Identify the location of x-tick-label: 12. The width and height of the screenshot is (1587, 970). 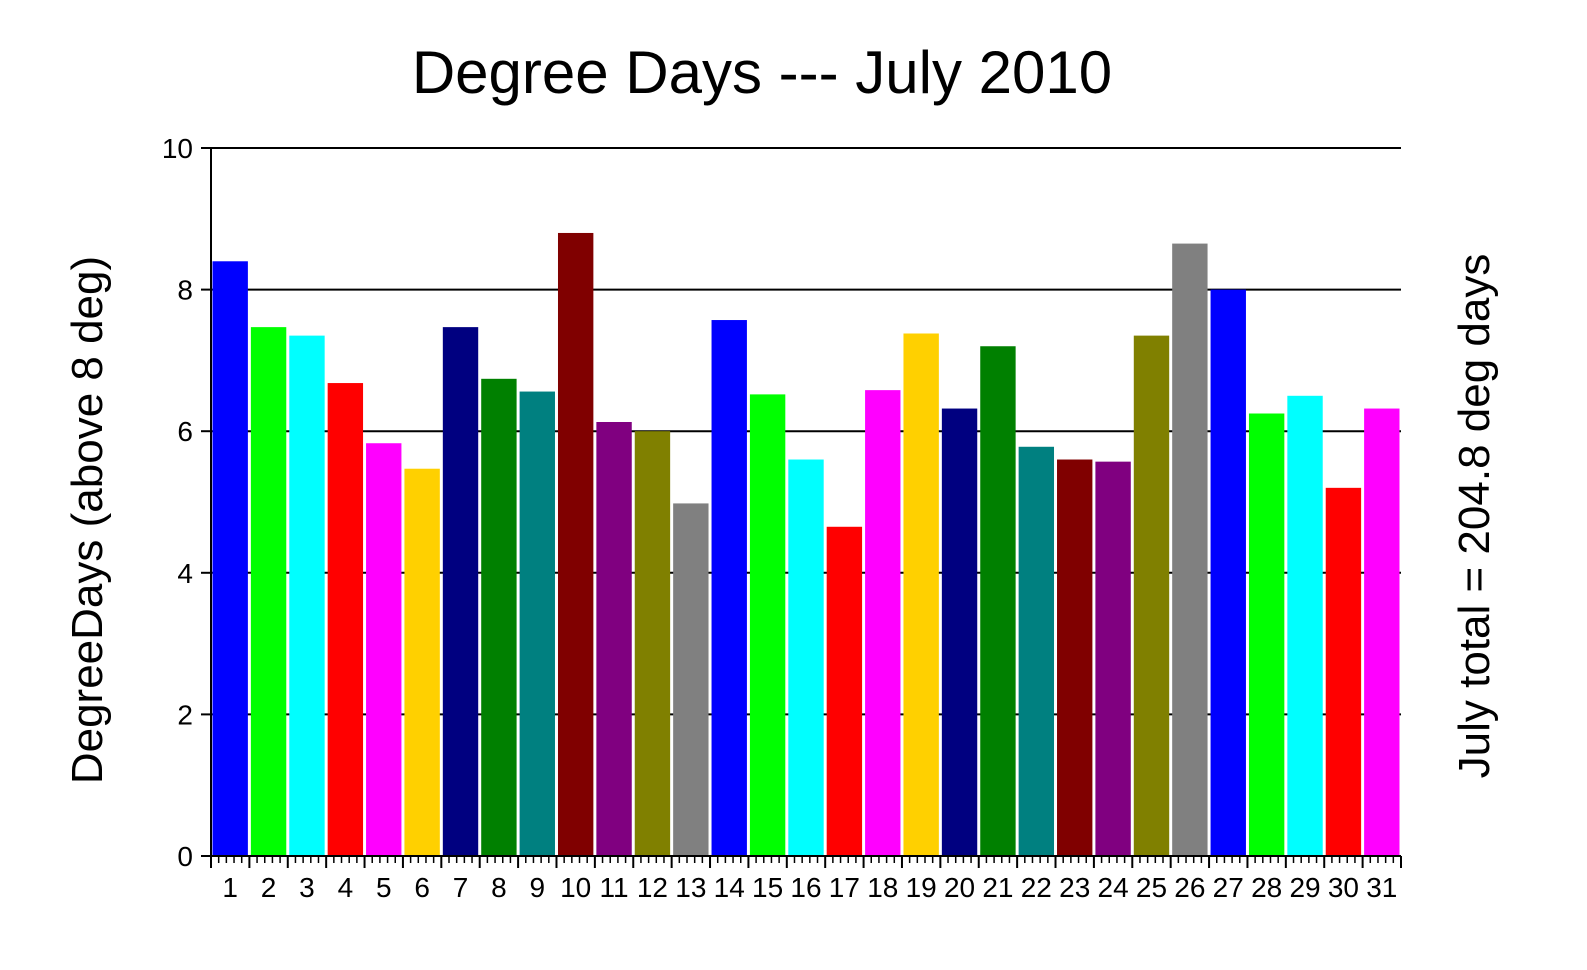
(652, 887).